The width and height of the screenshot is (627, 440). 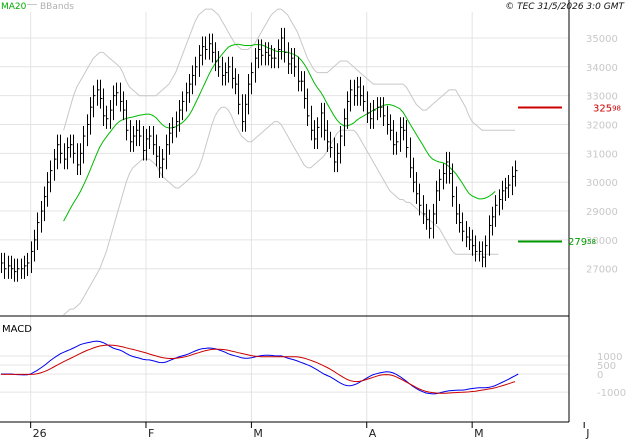 I want to click on ma-label: MA20, so click(x=14, y=7).